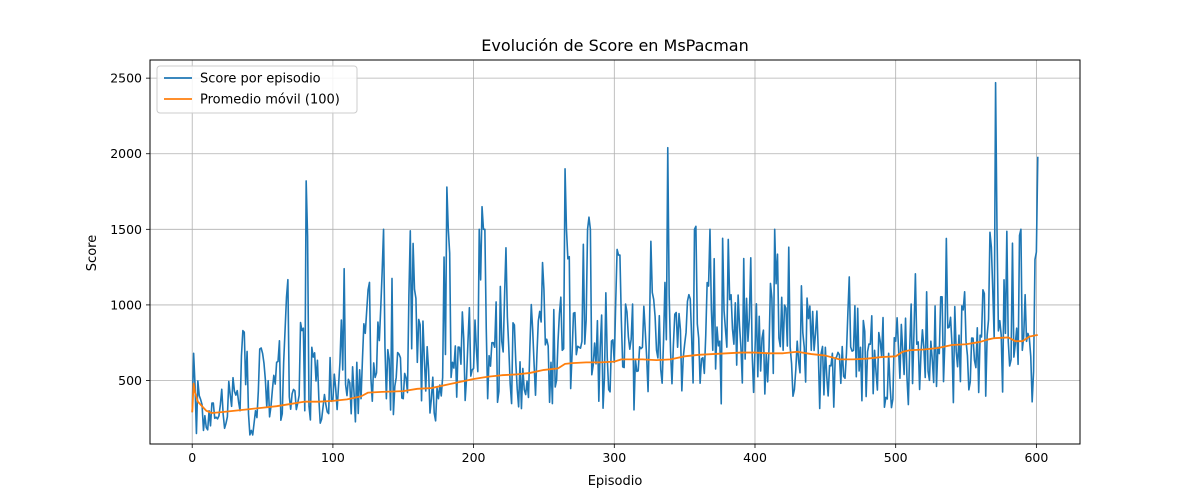 The width and height of the screenshot is (1200, 500). I want to click on x-tick-label: 300, so click(614, 457).